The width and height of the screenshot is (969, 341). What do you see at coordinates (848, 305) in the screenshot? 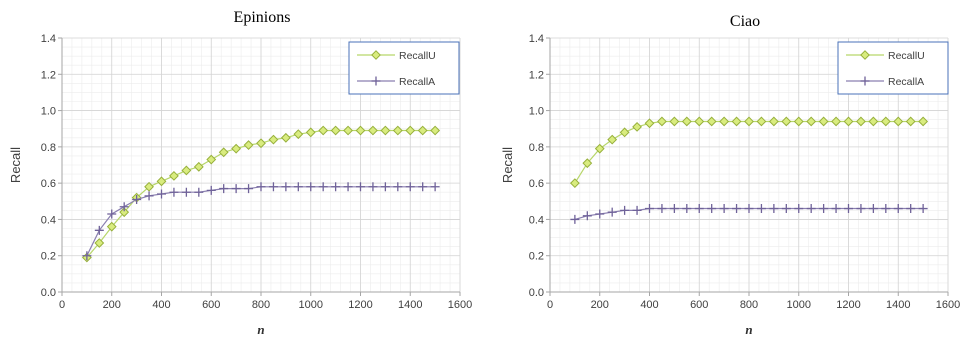
I see `x-tick-label: 1200` at bounding box center [848, 305].